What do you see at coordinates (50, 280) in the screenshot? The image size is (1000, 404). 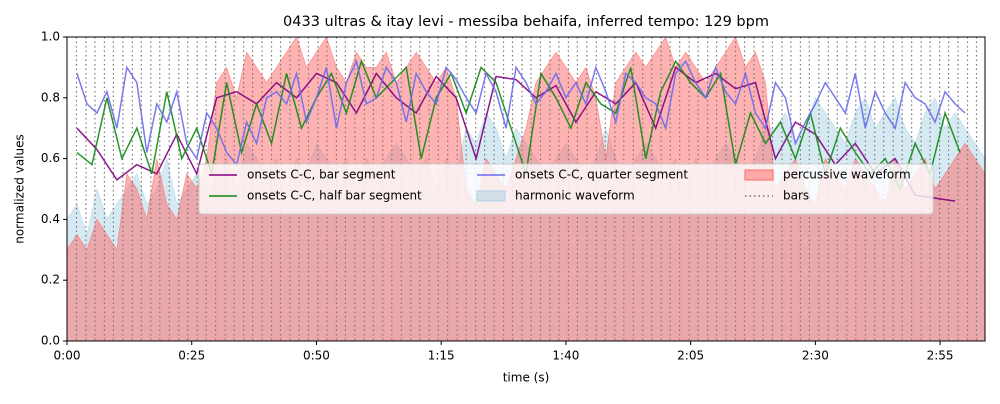 I see `y-tick-label: 0.2` at bounding box center [50, 280].